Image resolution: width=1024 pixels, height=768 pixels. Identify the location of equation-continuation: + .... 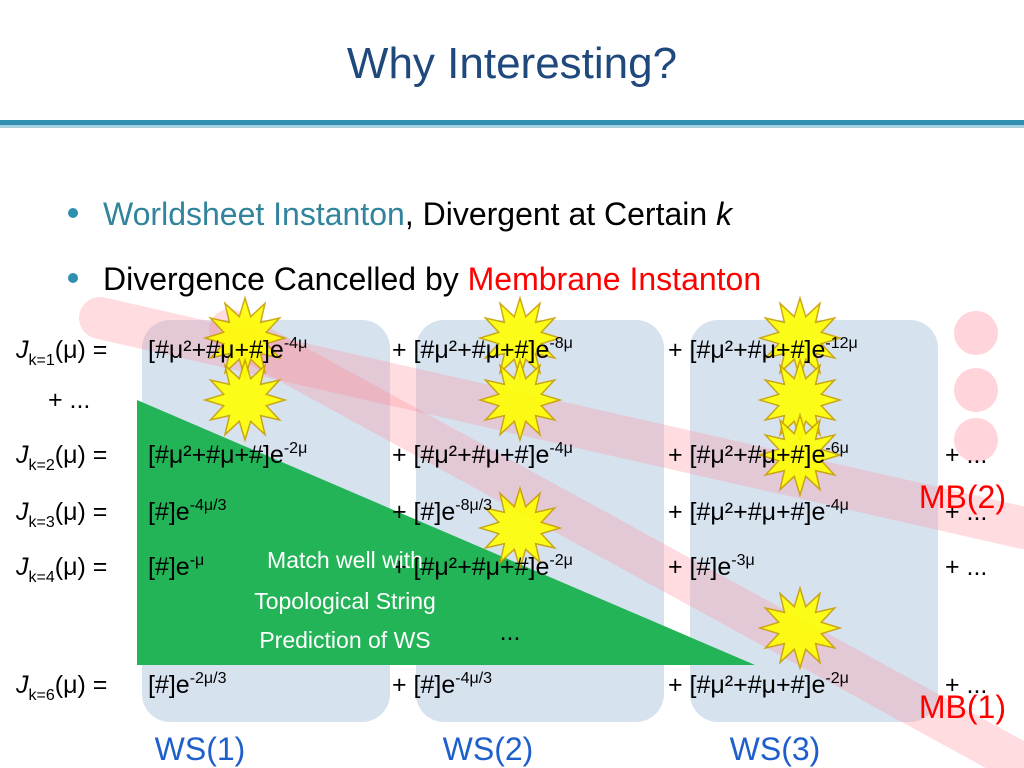
(69, 400).